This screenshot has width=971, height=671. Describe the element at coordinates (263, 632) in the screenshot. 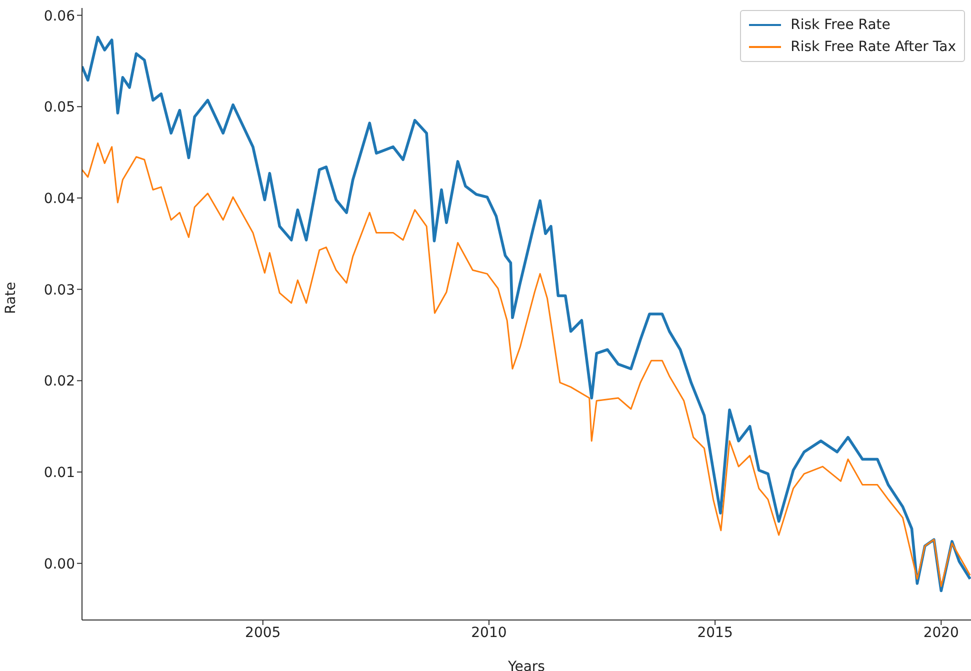

I see `x-tick-label: 2005` at that location.